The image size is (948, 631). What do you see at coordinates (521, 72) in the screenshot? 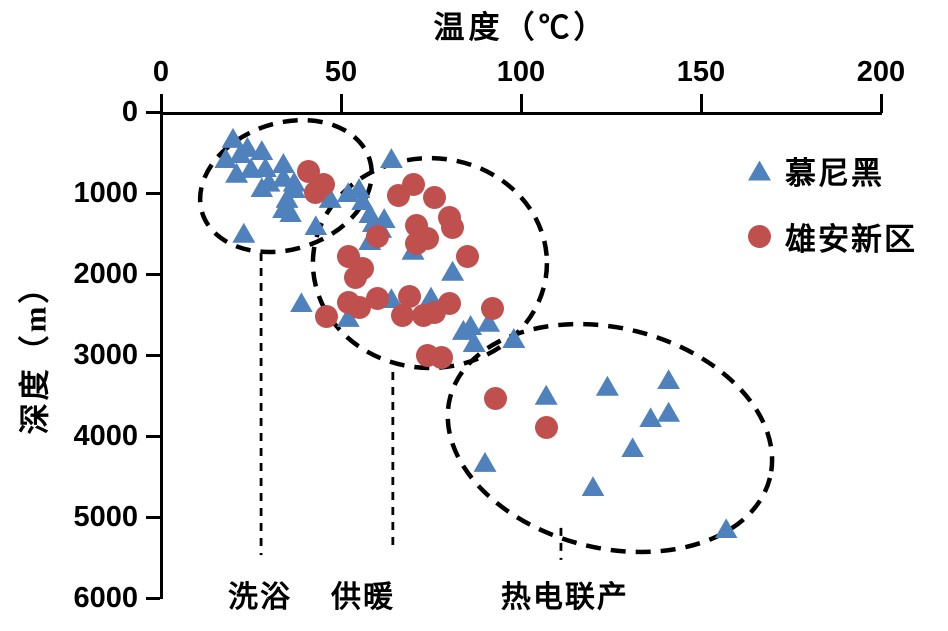
I see `x-tick-label: 100` at bounding box center [521, 72].